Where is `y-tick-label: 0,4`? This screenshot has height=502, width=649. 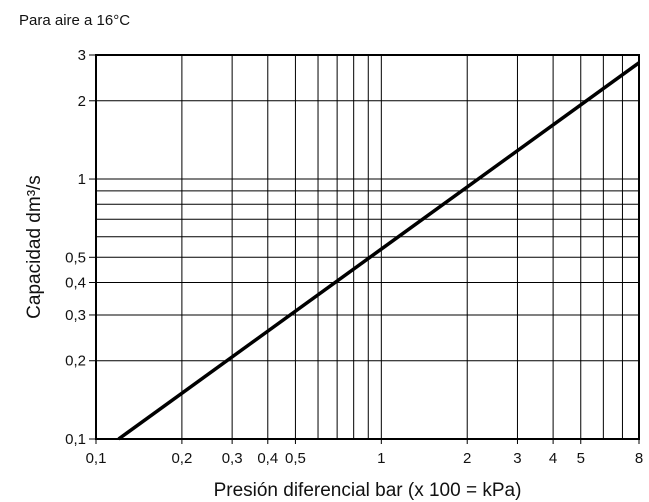 y-tick-label: 0,4 is located at coordinates (75, 282).